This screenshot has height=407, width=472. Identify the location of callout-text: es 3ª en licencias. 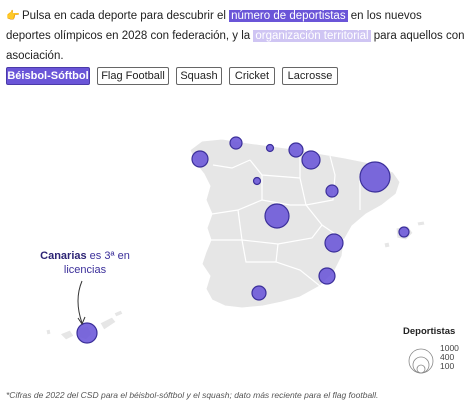
(96, 263).